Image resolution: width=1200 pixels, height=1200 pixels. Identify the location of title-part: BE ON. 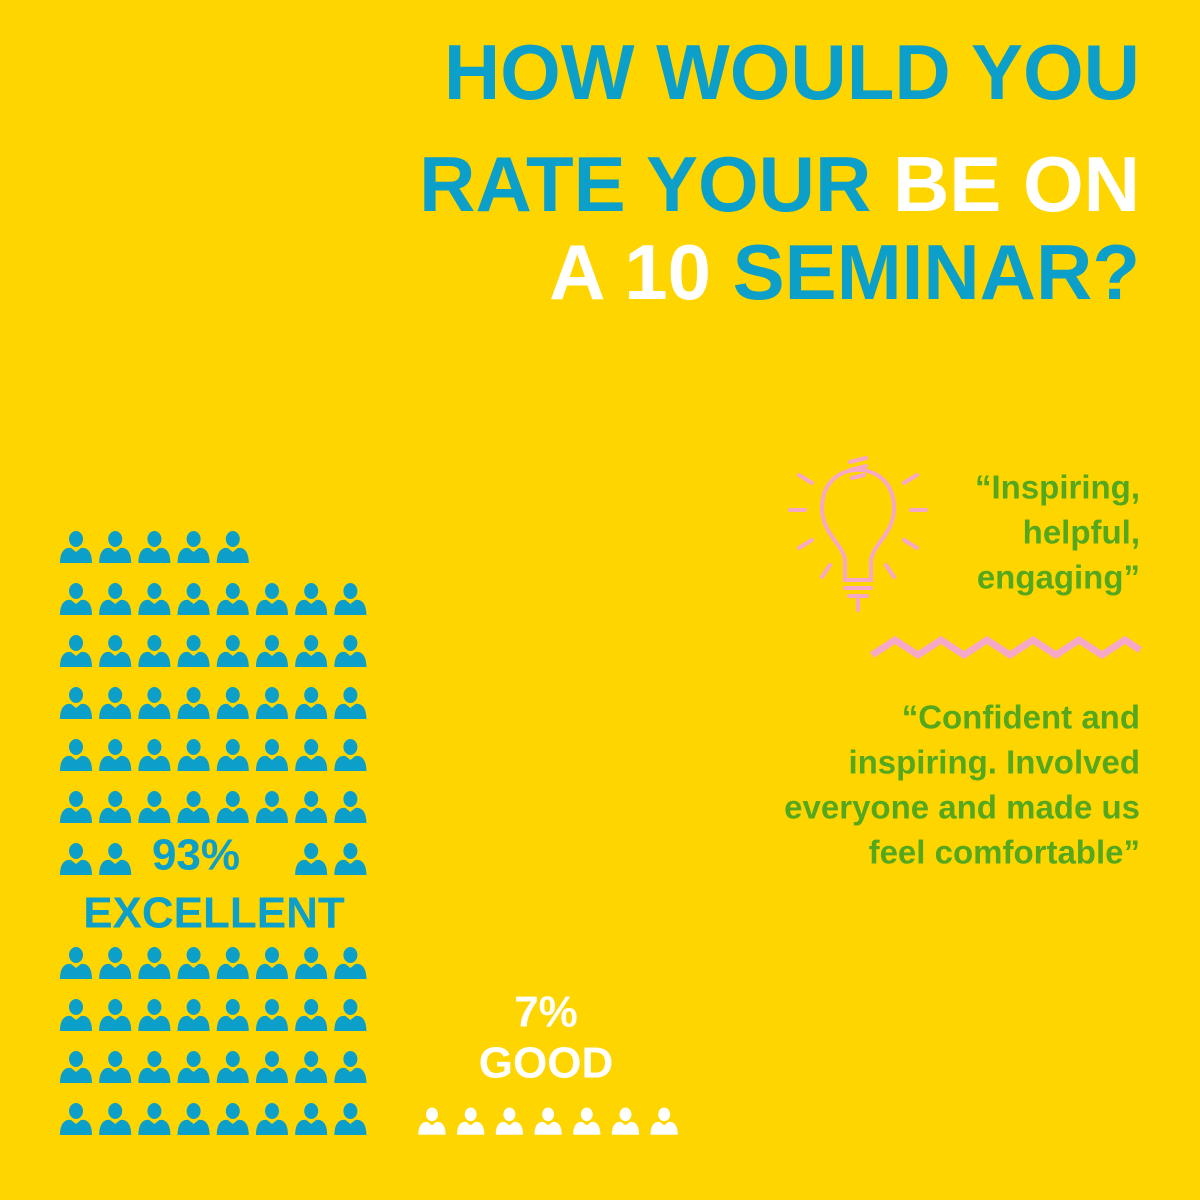
(1016, 184).